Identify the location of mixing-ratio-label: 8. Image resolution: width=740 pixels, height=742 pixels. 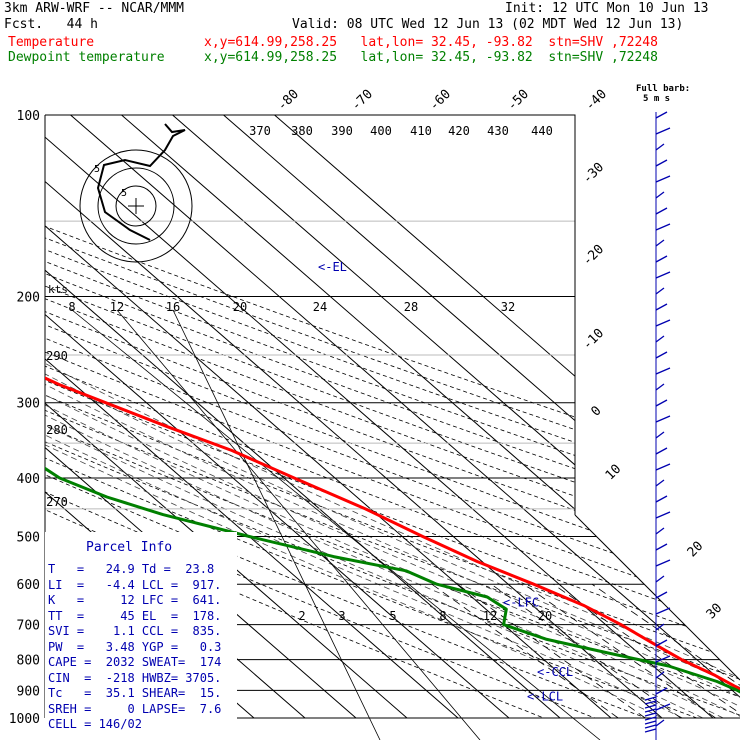
(442, 616).